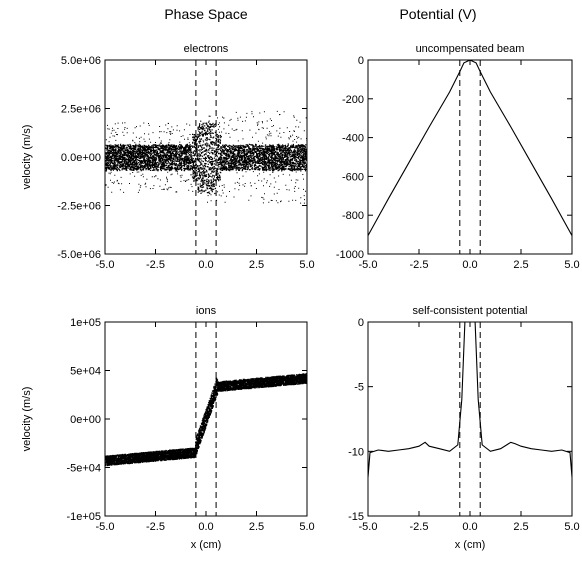 The image size is (582, 564). What do you see at coordinates (83, 517) in the screenshot?
I see `y-tick-label: -1e+05` at bounding box center [83, 517].